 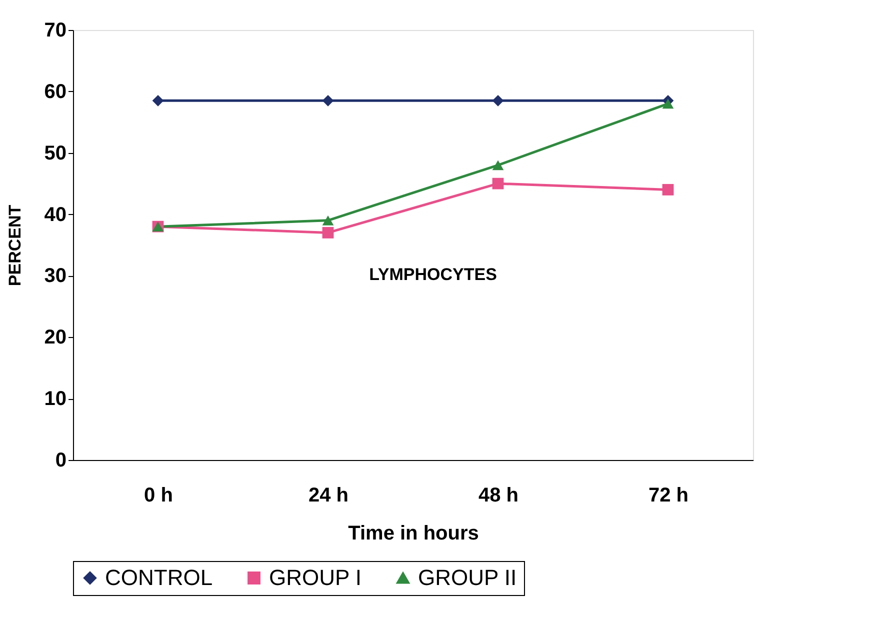 What do you see at coordinates (55, 31) in the screenshot?
I see `y-tick-label: 70` at bounding box center [55, 31].